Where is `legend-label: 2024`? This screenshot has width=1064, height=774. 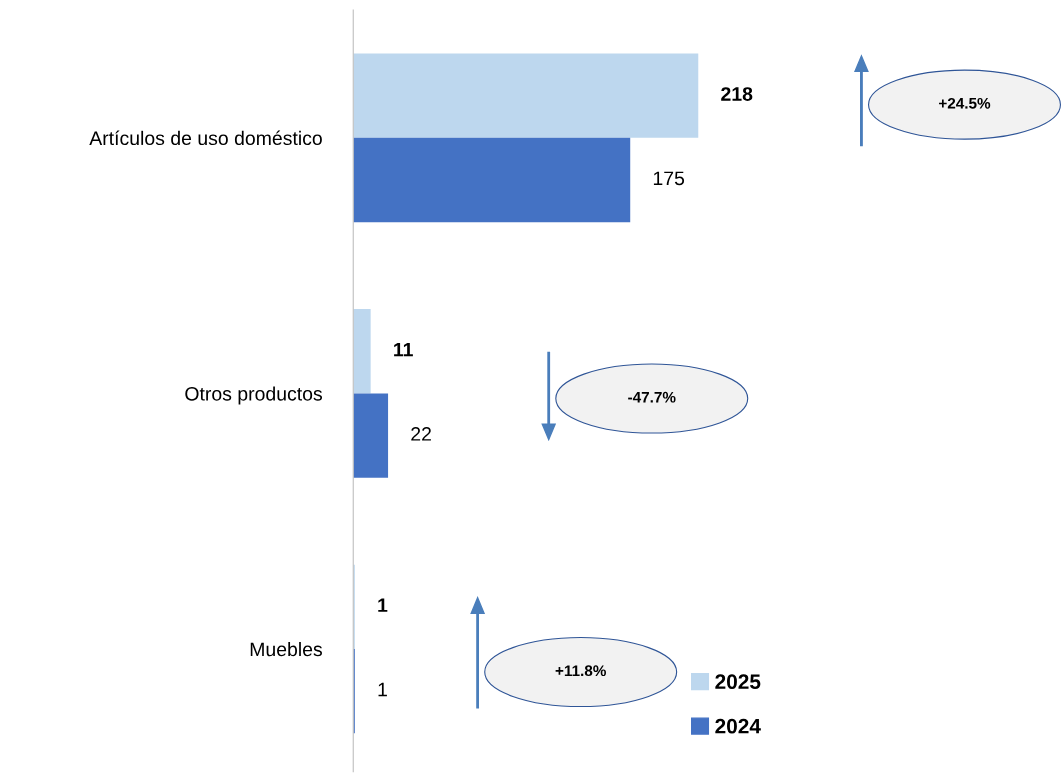 legend-label: 2024 is located at coordinates (738, 726).